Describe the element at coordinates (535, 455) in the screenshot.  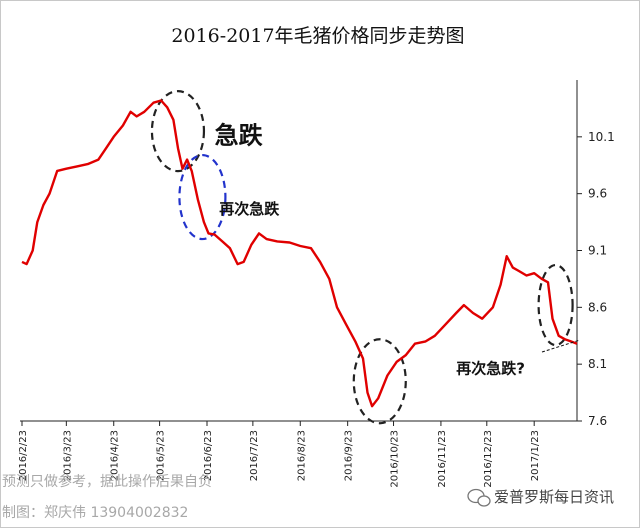
I see `x-tick-label: 2017/1/23` at that location.